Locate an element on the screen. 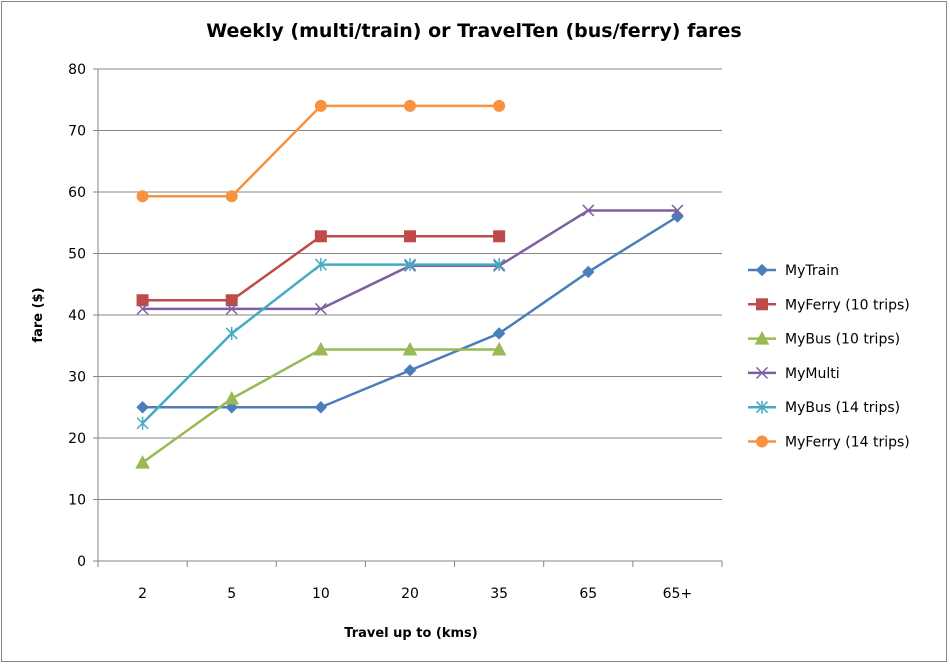 This screenshot has width=950, height=665. x-tick-labels: 2 5 10 20 35 65 65+ is located at coordinates (415, 594).